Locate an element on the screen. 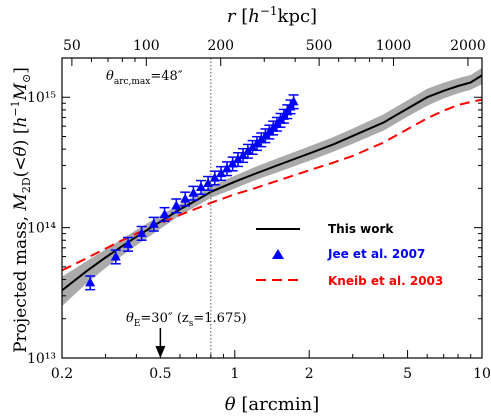 The height and width of the screenshot is (416, 491). top-tick-label: 200 is located at coordinates (220, 46).